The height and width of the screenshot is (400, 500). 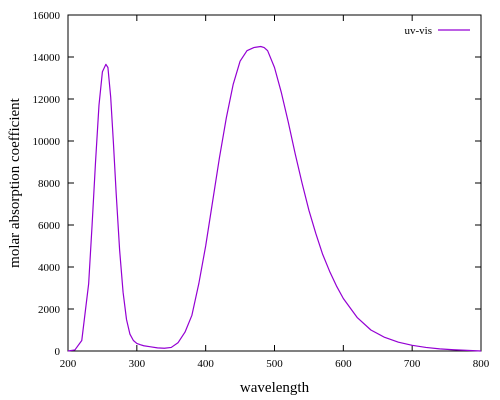 What do you see at coordinates (437, 31) in the screenshot?
I see `legend: uv-vis` at bounding box center [437, 31].